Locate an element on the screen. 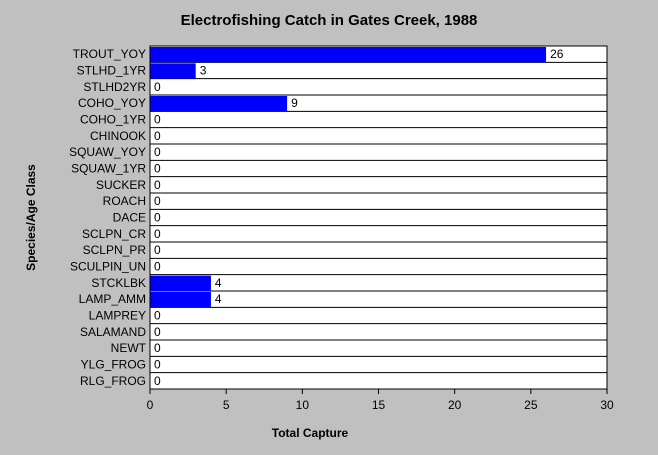  category-label: SQUAW_1YR is located at coordinates (108, 169).